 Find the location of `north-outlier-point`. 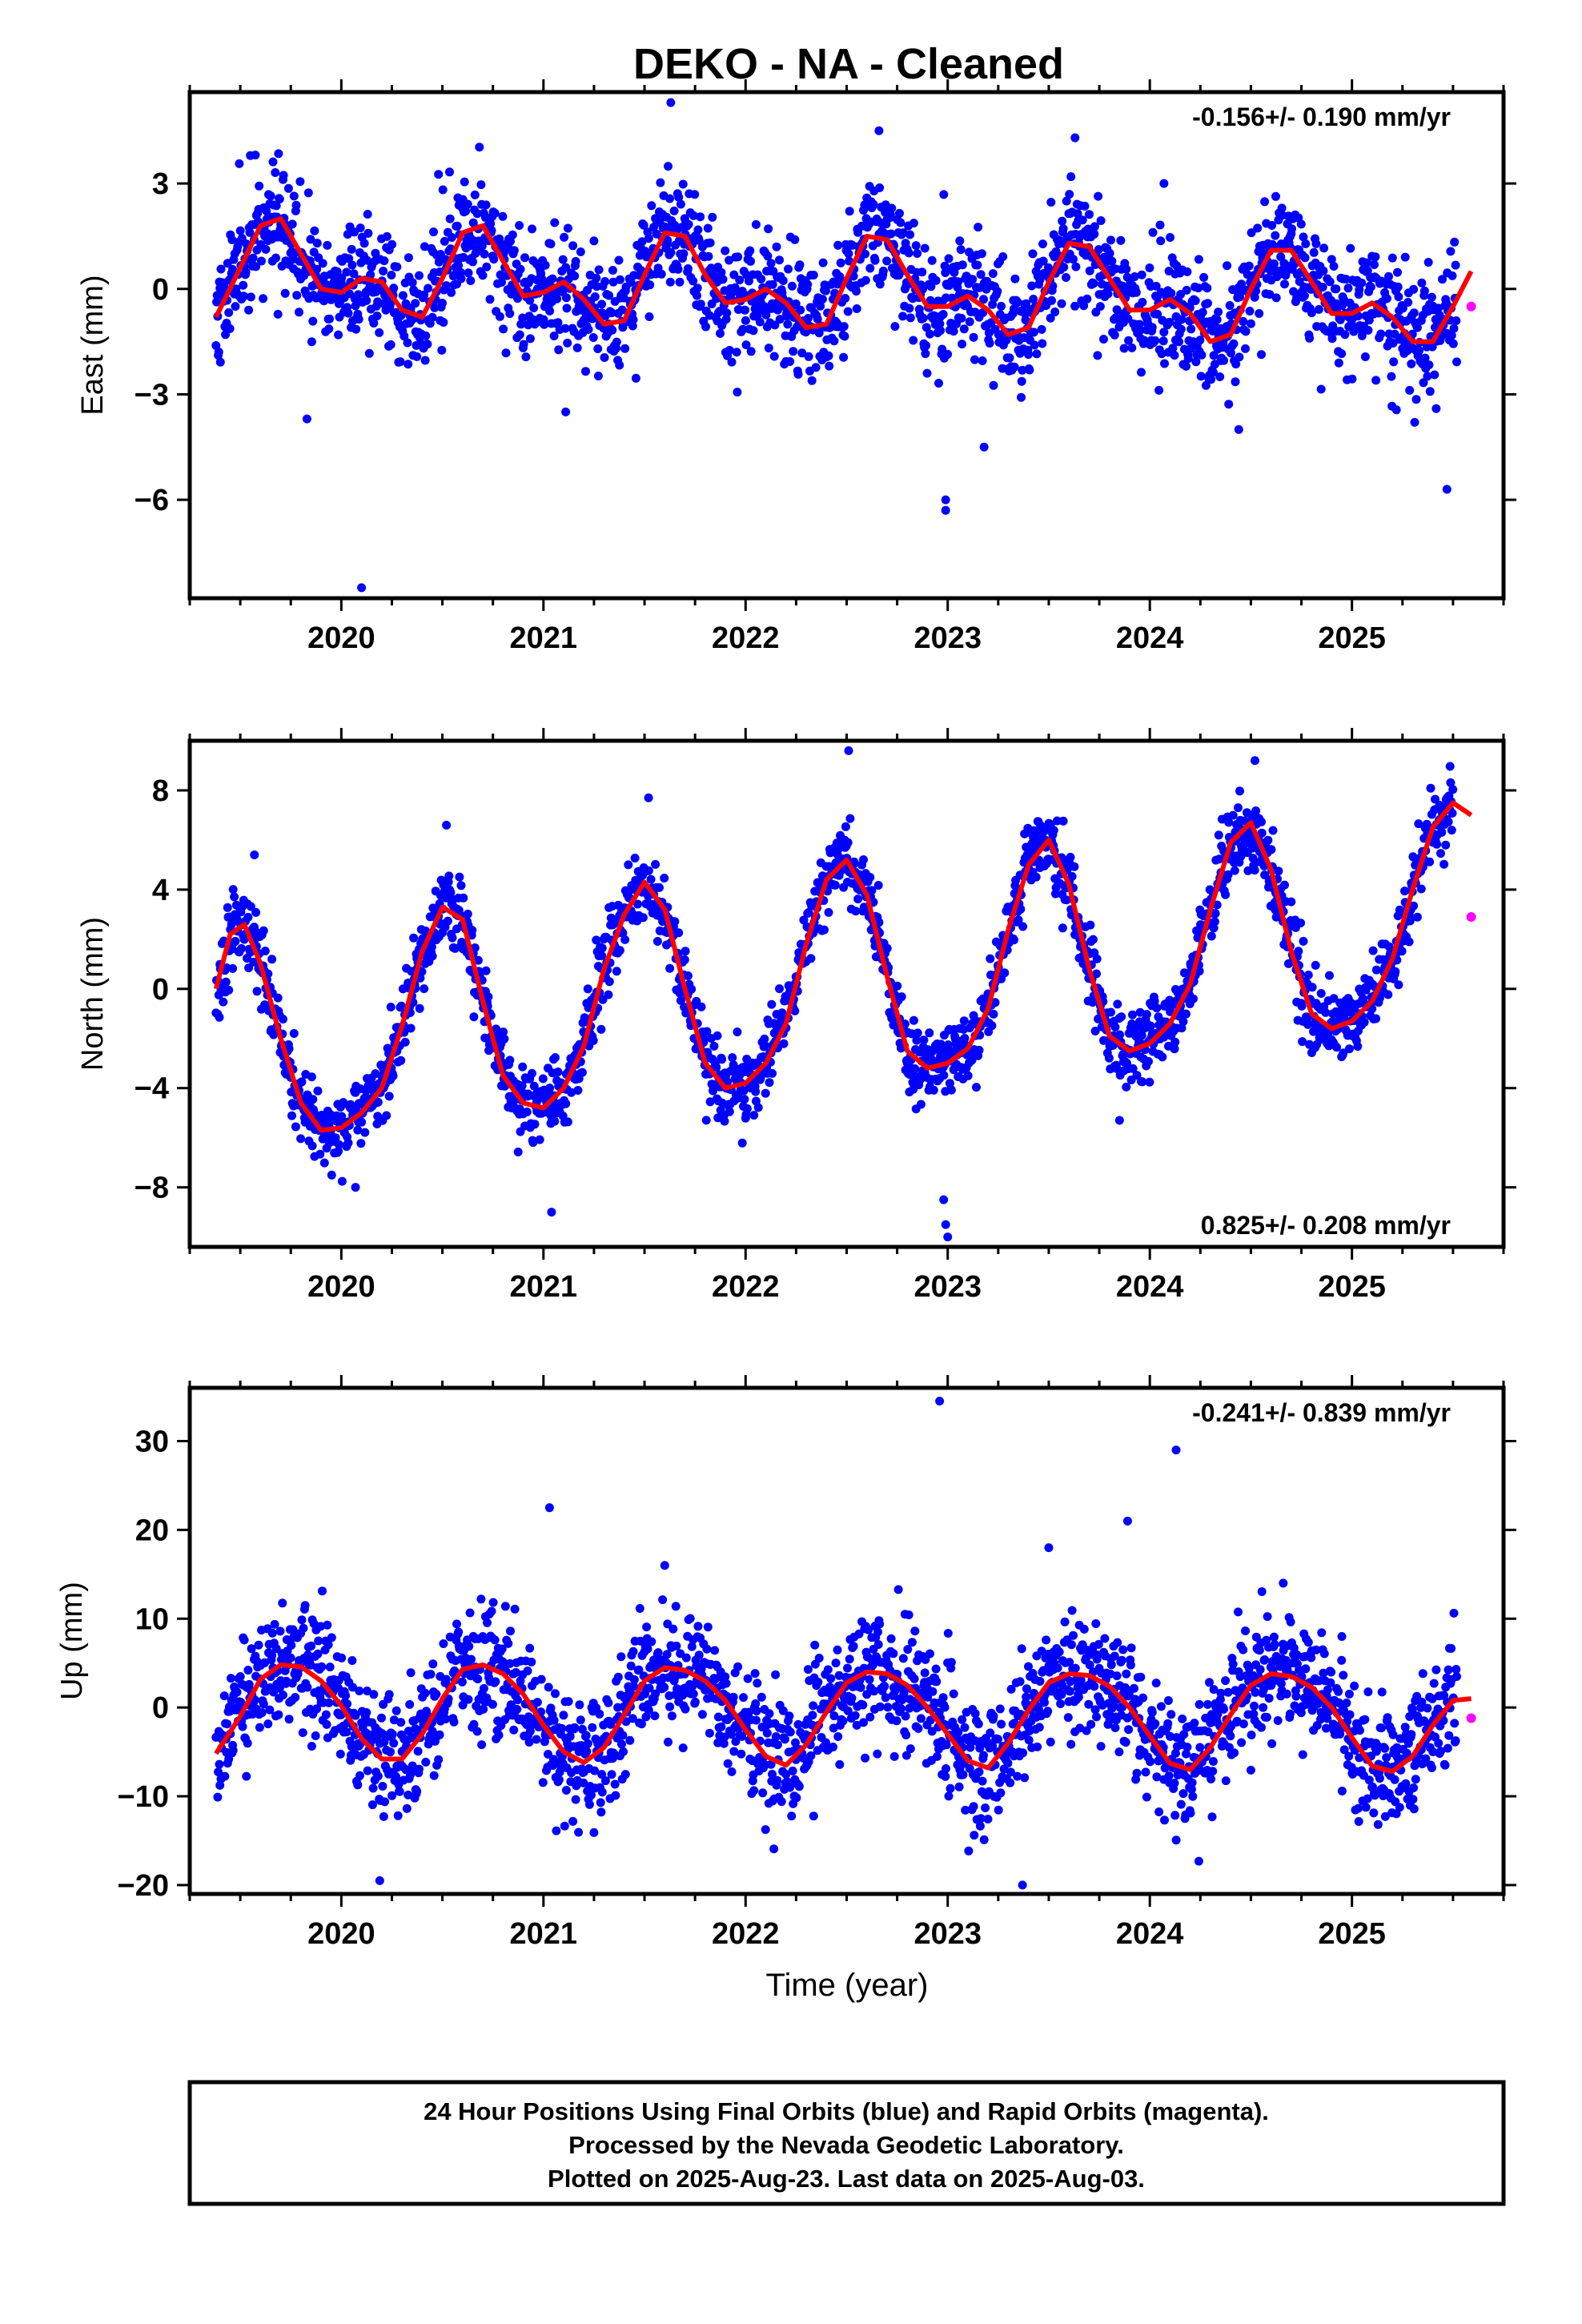

north-outlier-point is located at coordinates (948, 1237).